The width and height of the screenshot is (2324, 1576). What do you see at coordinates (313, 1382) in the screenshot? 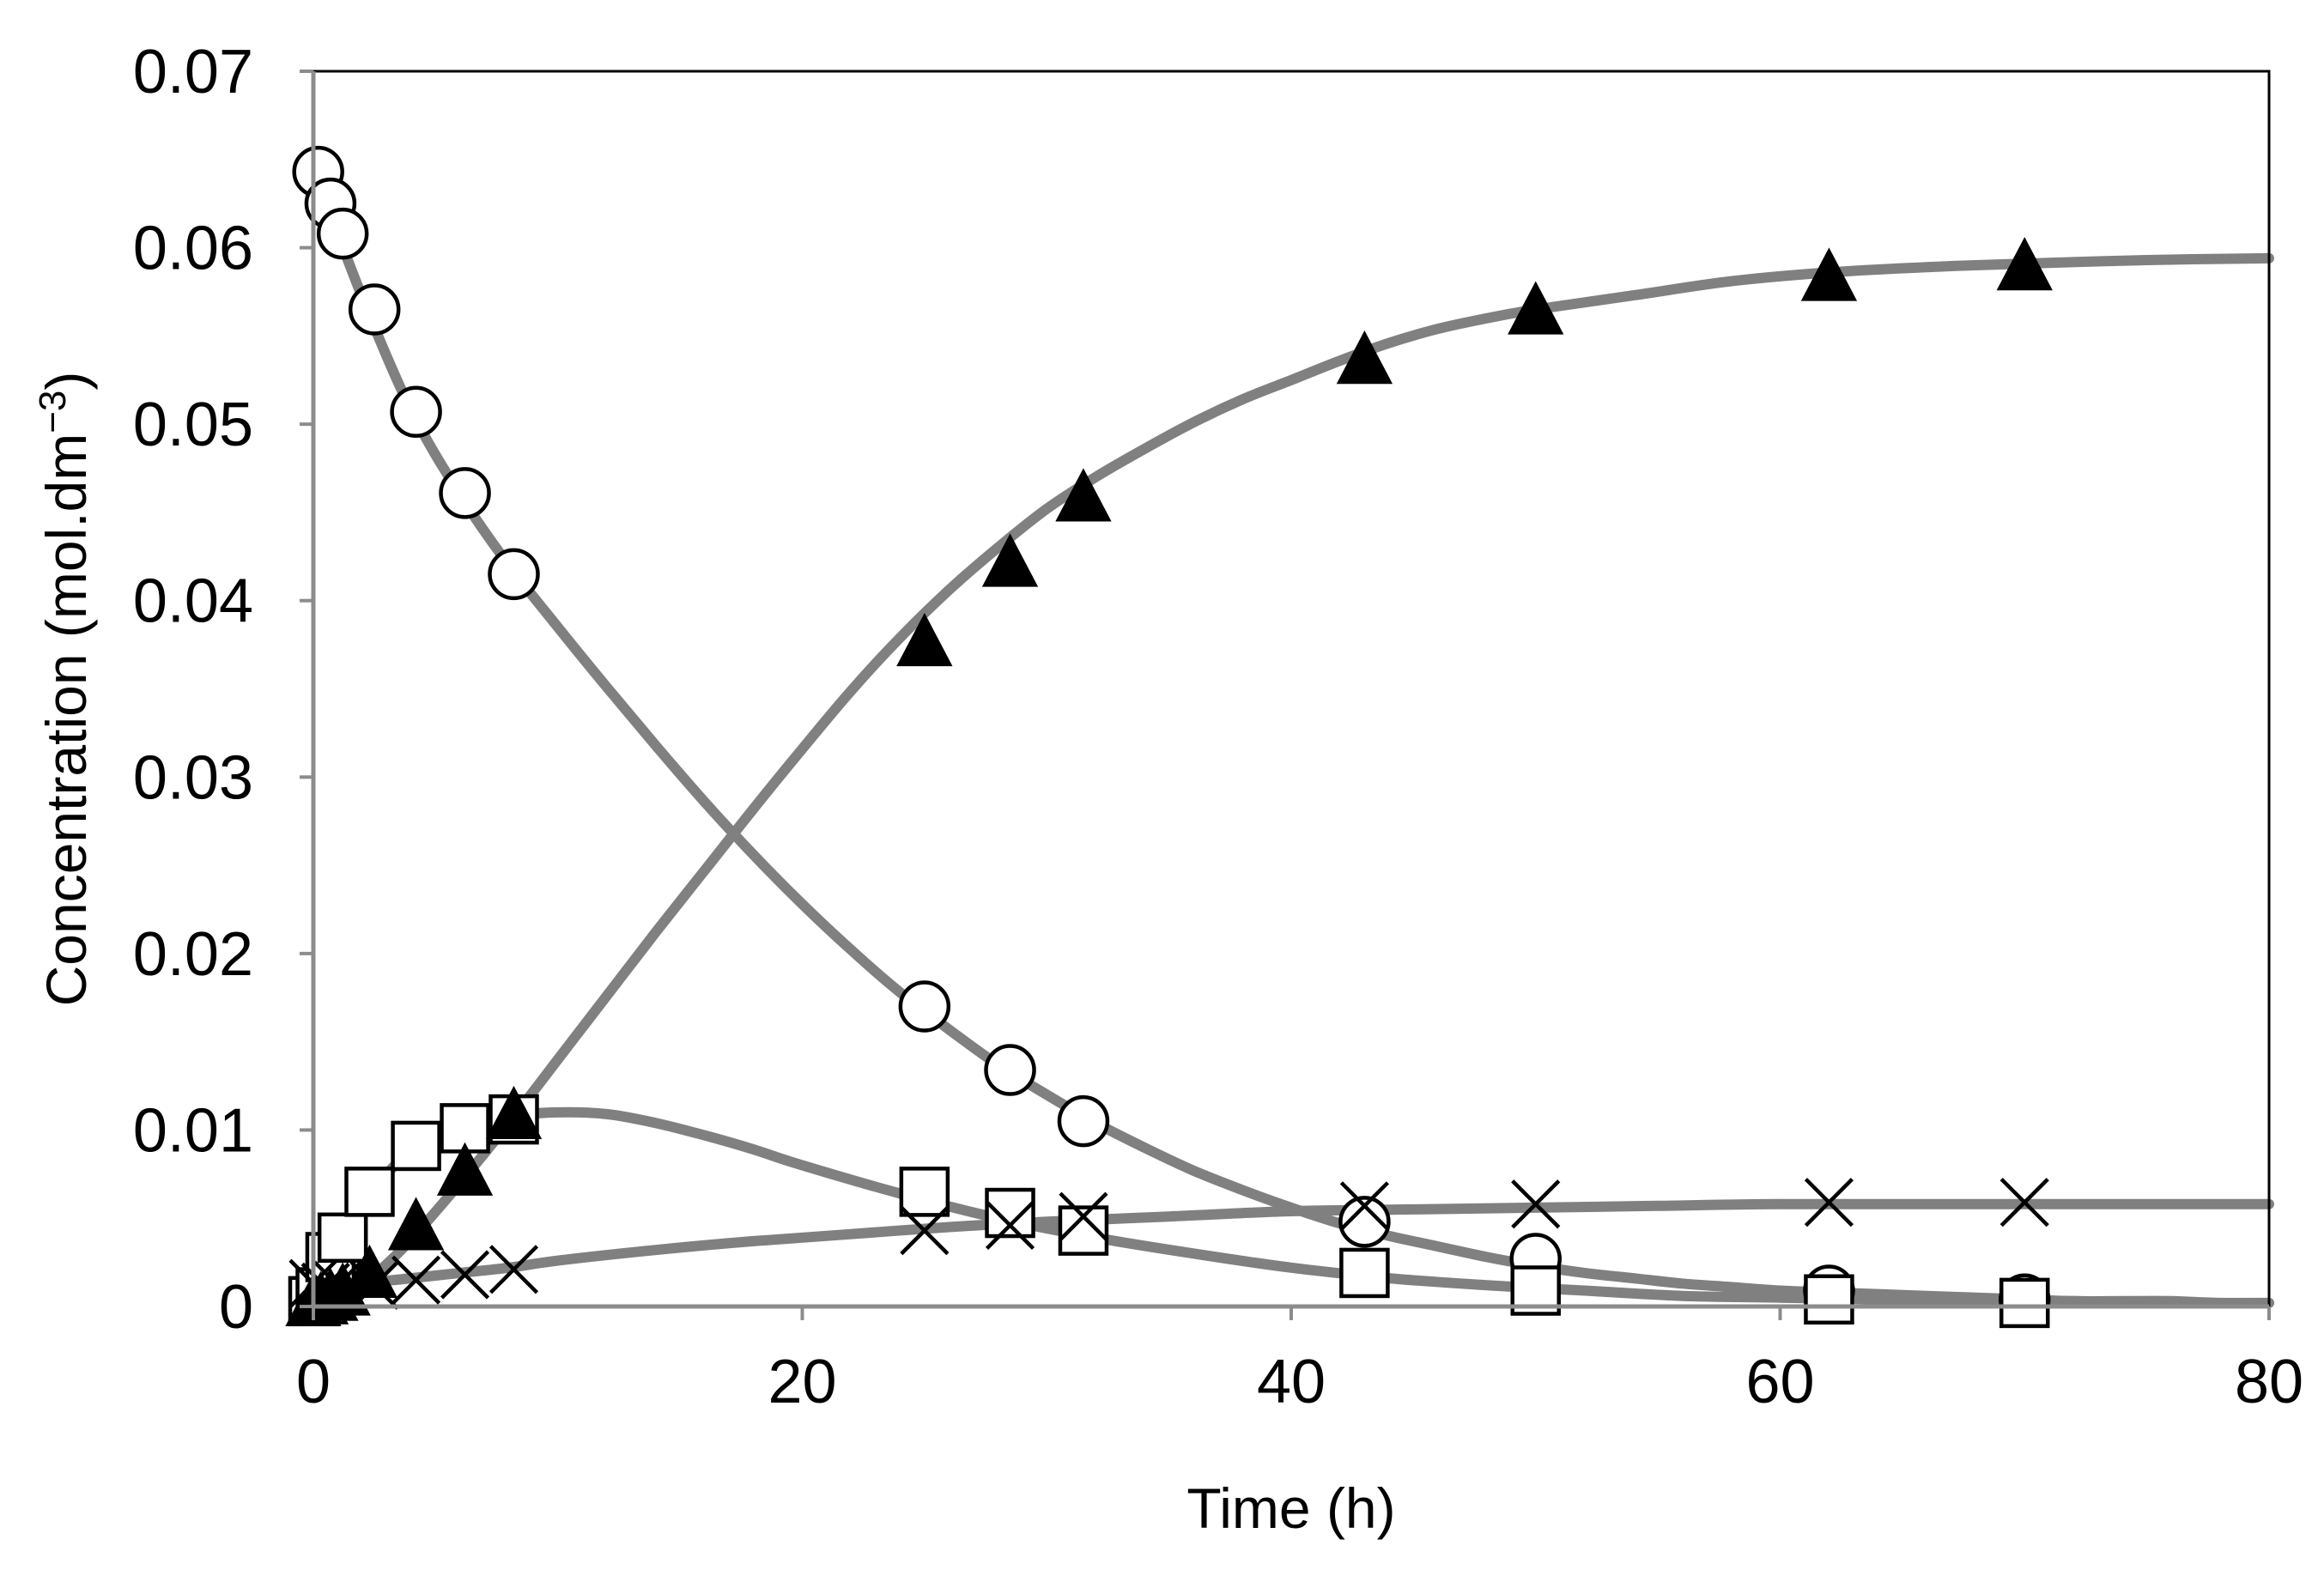
I see `x-tick-label: 0` at bounding box center [313, 1382].